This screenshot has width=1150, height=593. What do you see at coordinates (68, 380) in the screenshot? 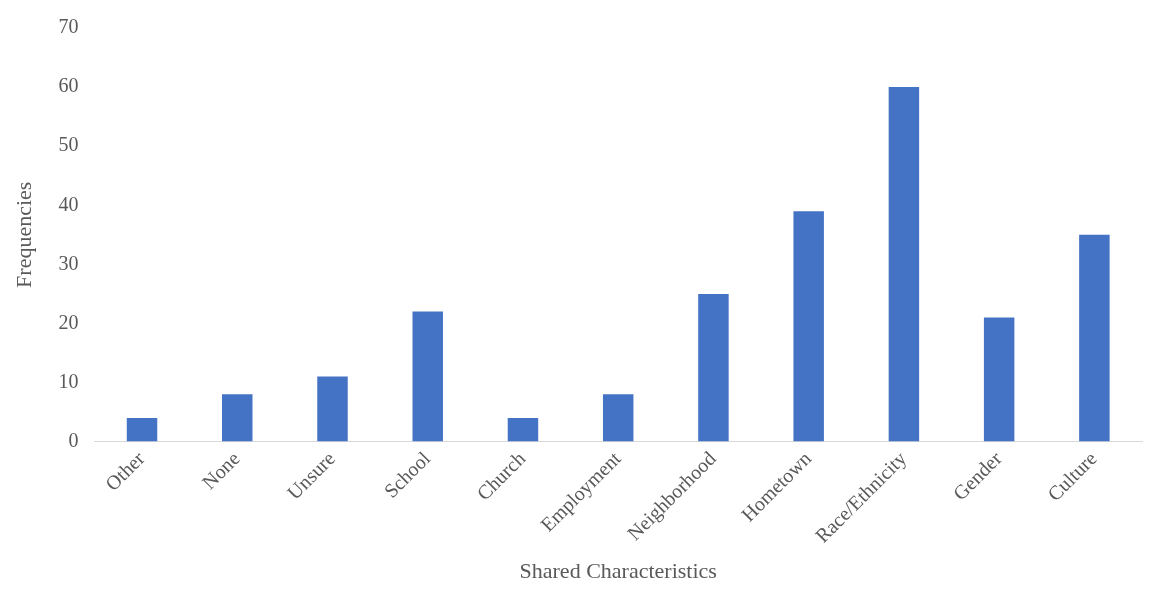
I see `y-tick-label: 10` at bounding box center [68, 380].